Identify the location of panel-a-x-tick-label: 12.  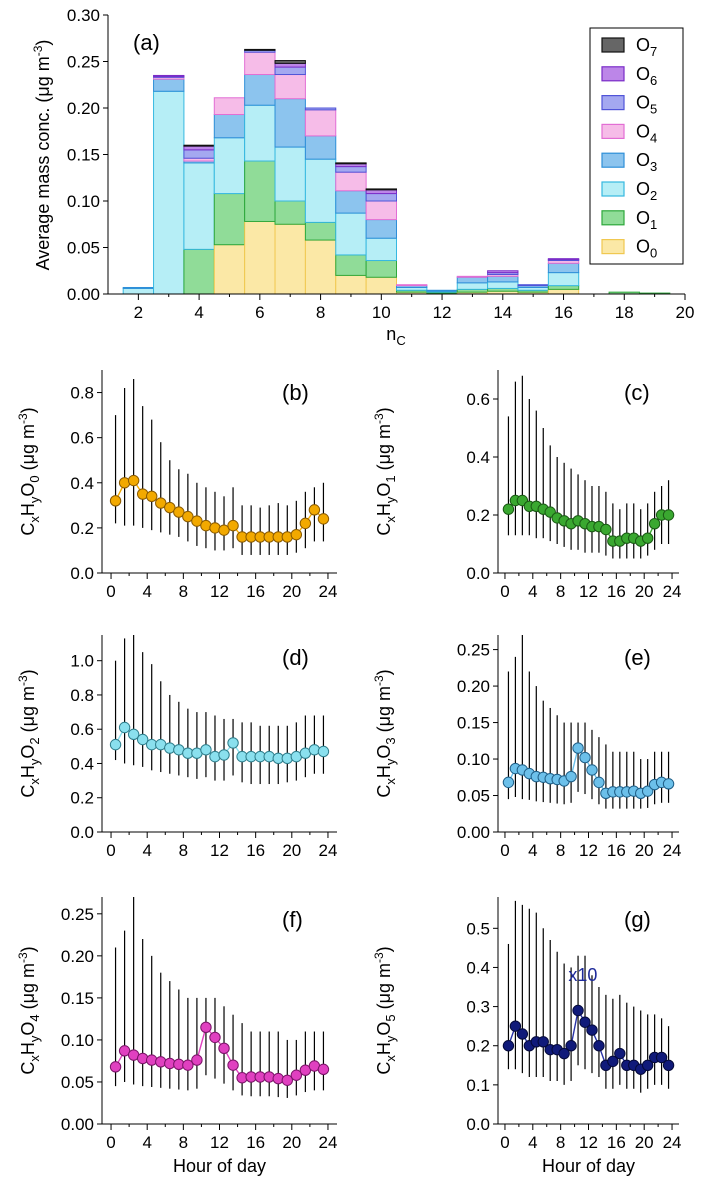
(442, 312).